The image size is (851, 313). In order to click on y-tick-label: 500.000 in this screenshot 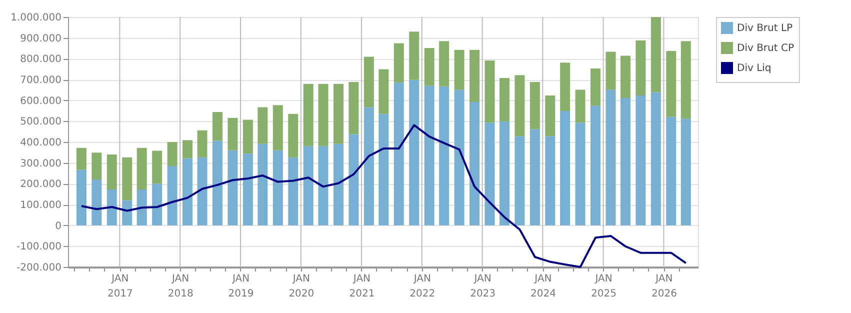, I will do `click(41, 122)`.